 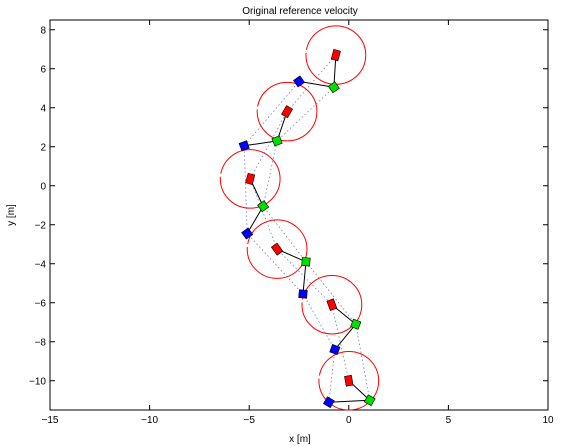 I want to click on y-tick-label-0: −10, so click(x=37, y=381).